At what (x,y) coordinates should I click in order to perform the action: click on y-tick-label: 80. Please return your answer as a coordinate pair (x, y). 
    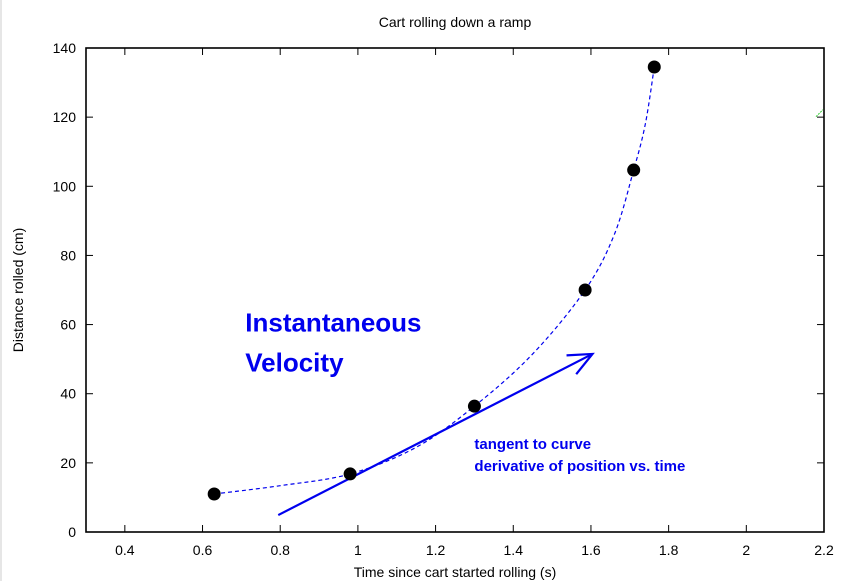
    Looking at the image, I should click on (68, 255).